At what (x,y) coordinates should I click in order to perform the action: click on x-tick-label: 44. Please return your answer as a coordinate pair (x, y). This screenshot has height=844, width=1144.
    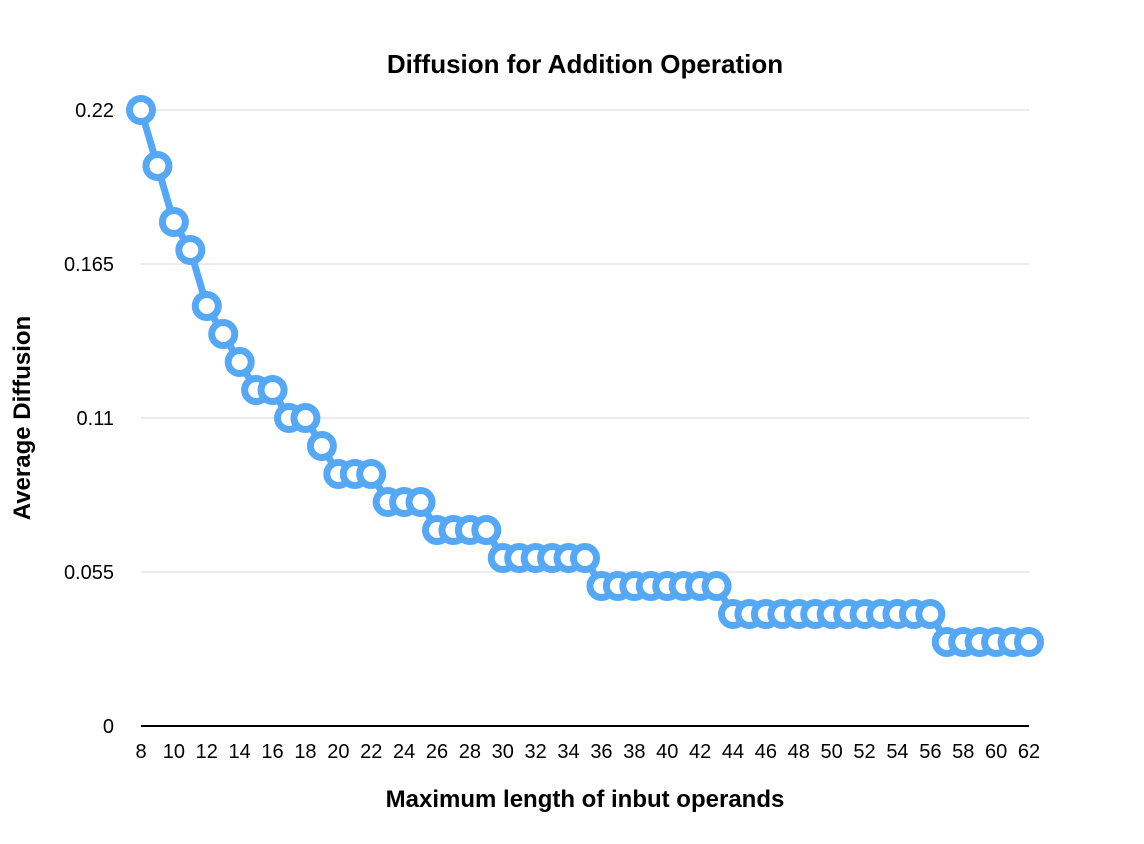
    Looking at the image, I should click on (733, 752).